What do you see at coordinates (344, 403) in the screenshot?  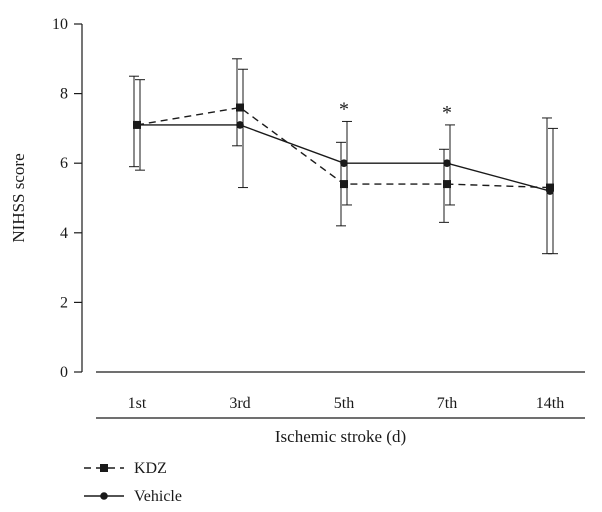 I see `x-tick-label: 5th` at bounding box center [344, 403].